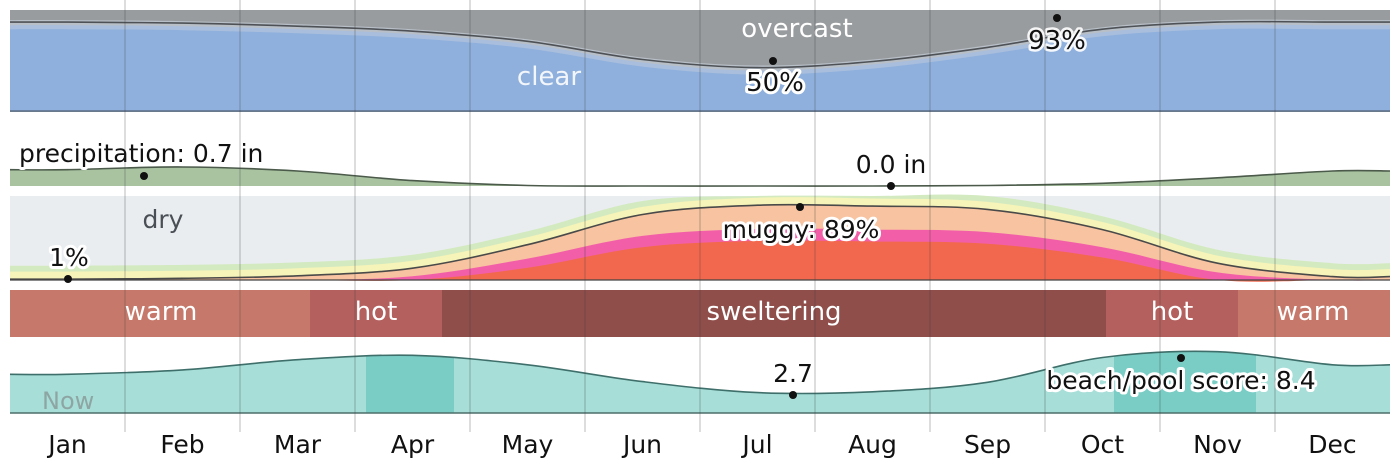 This screenshot has height=466, width=1400. What do you see at coordinates (182, 444) in the screenshot?
I see `month-tick-label: Feb` at bounding box center [182, 444].